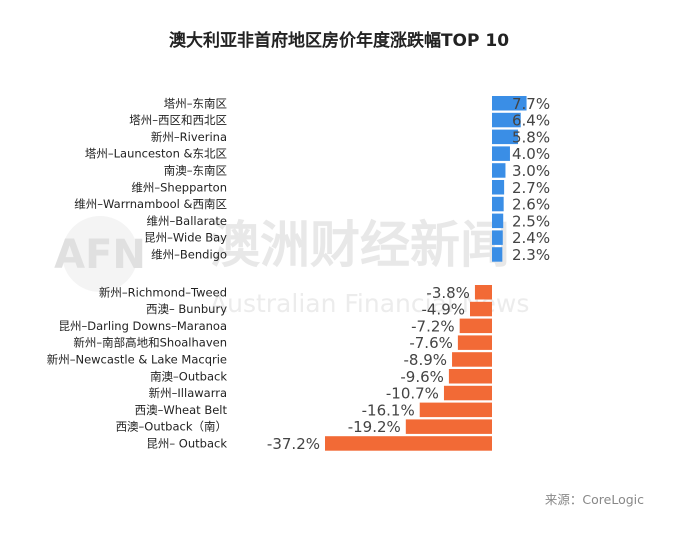 This screenshot has width=678, height=535. What do you see at coordinates (186, 443) in the screenshot?
I see `category-label: 昆州– Outback` at bounding box center [186, 443].